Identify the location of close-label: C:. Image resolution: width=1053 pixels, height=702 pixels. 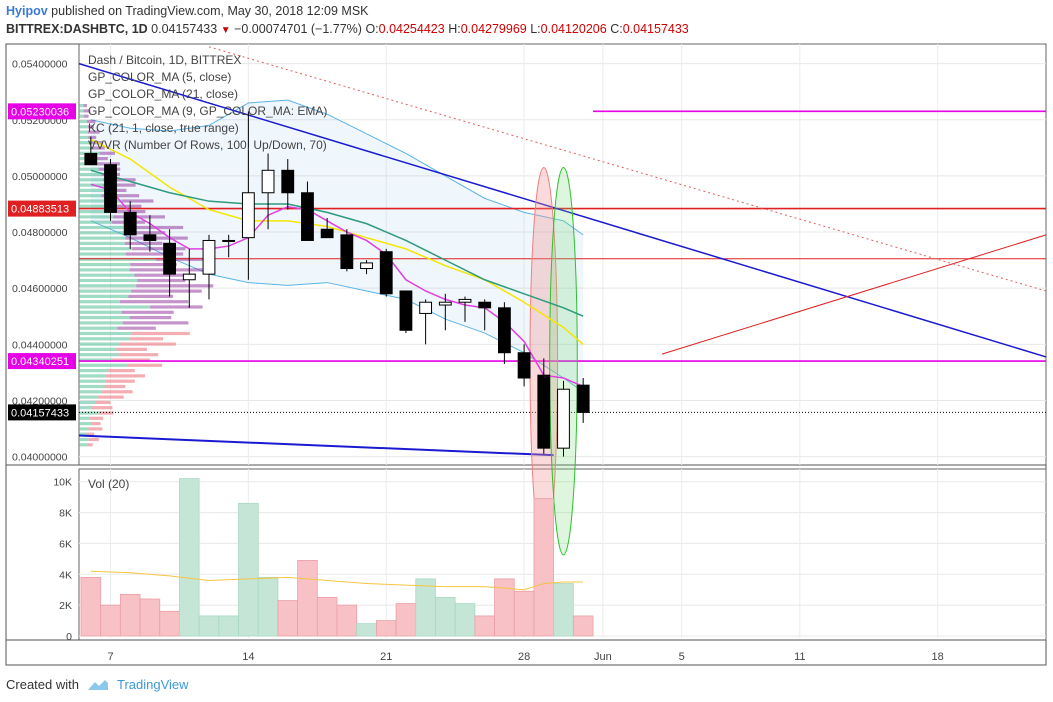
(616, 29).